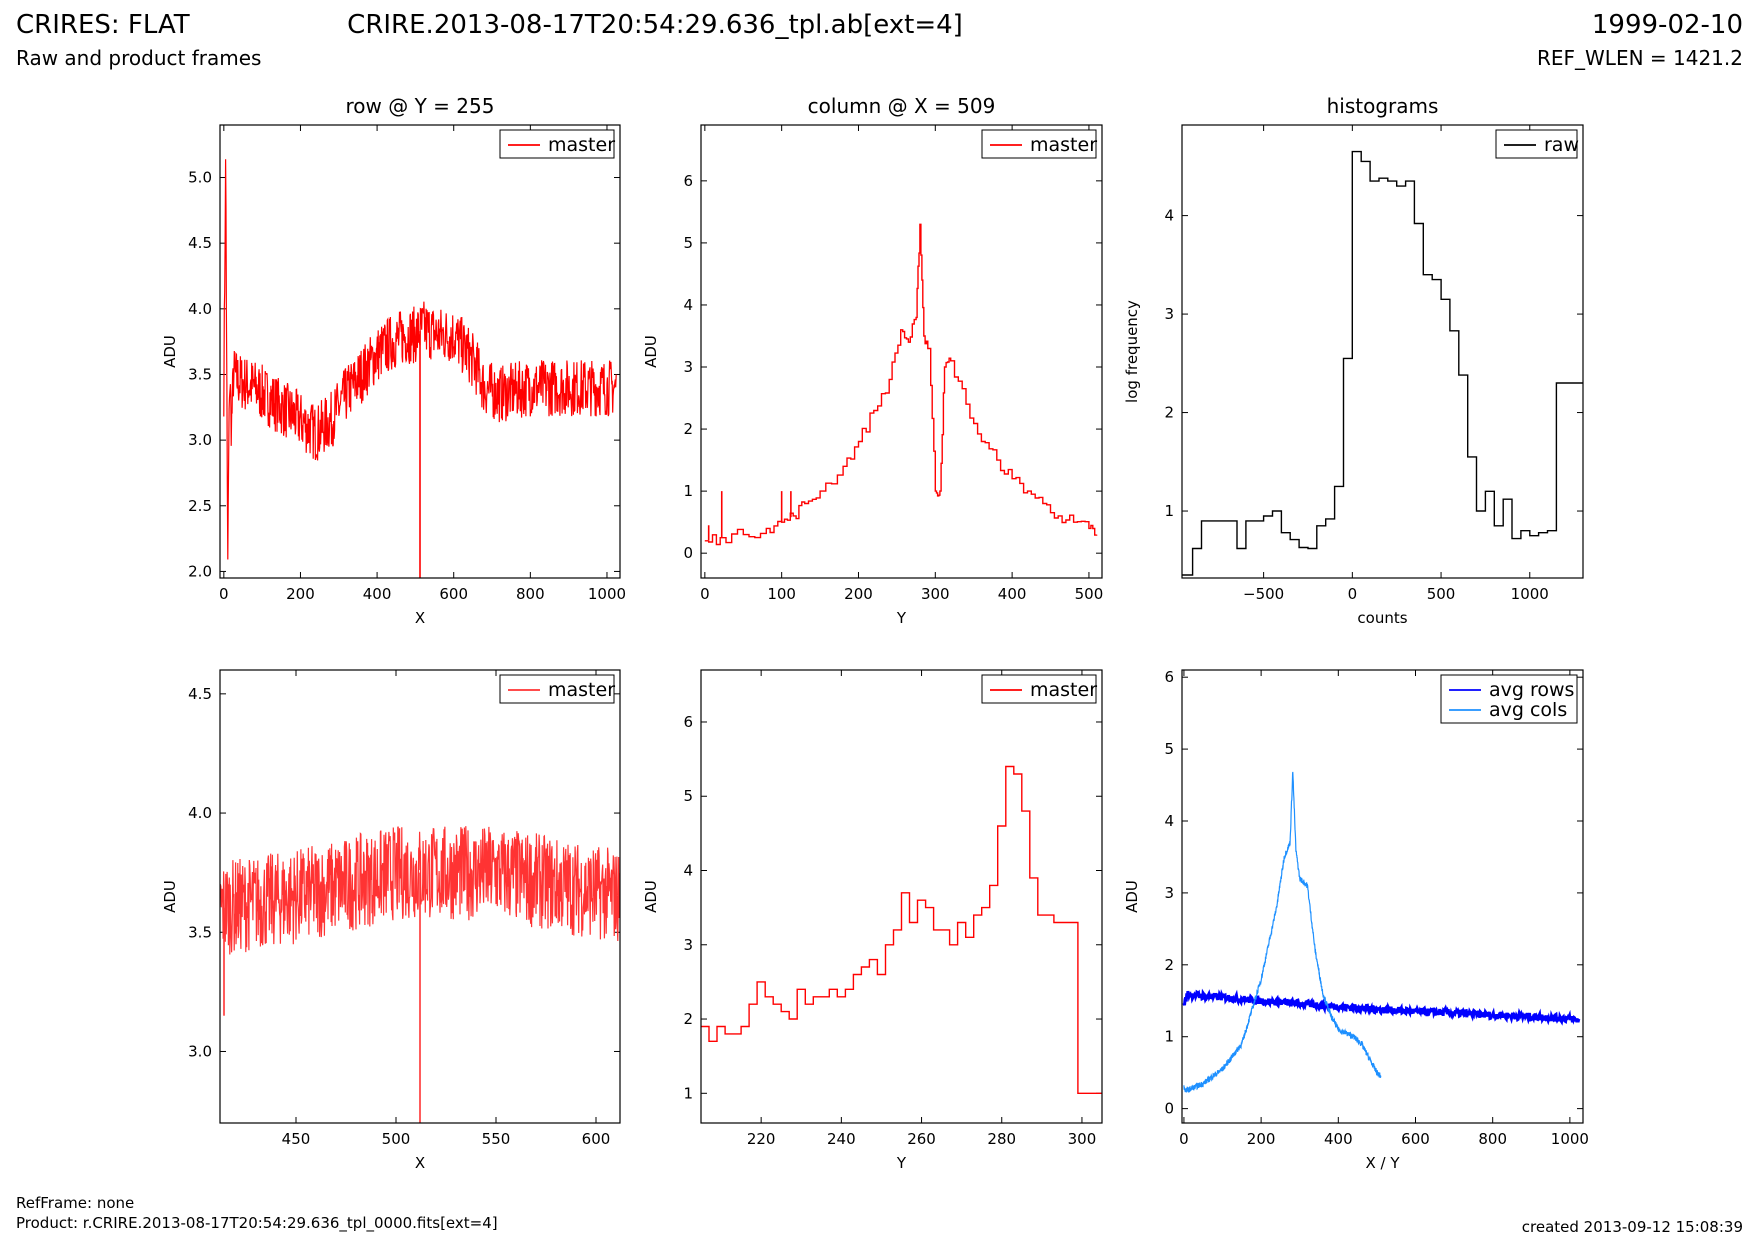  I want to click on legend-label: avg rows, so click(1531, 690).